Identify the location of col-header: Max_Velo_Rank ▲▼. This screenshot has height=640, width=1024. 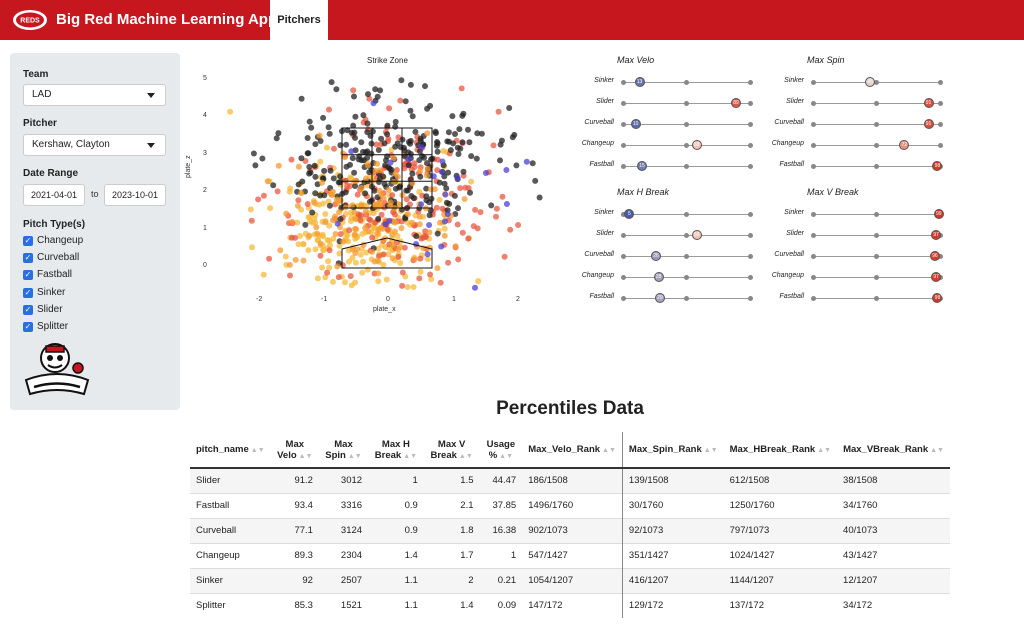
(572, 450).